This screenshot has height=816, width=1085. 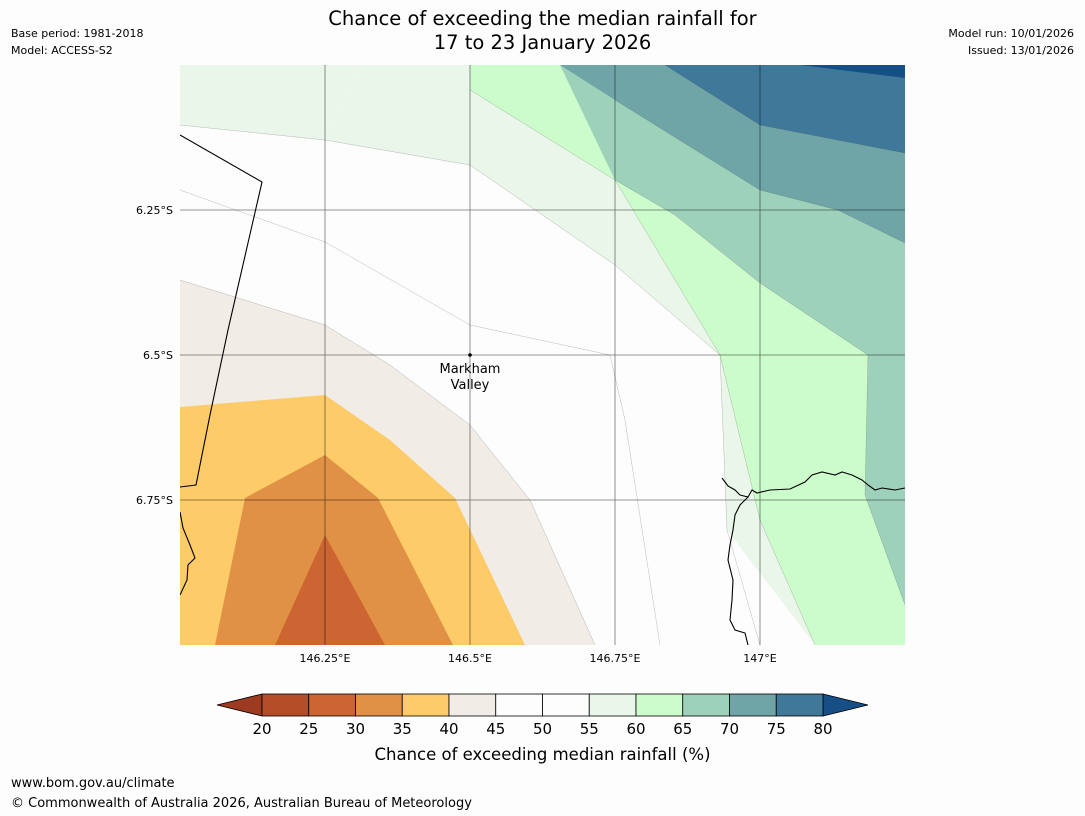 What do you see at coordinates (615, 658) in the screenshot?
I see `lon-label: 146.75°E` at bounding box center [615, 658].